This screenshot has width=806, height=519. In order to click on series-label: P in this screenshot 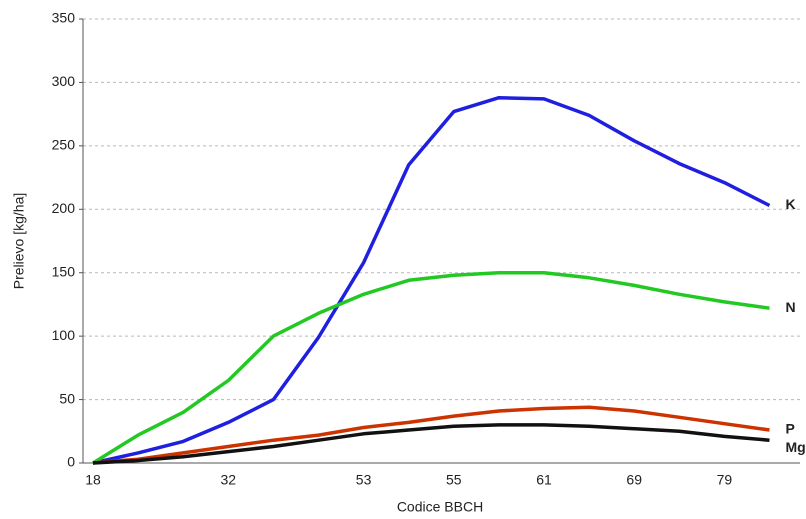, I will do `click(790, 429)`.